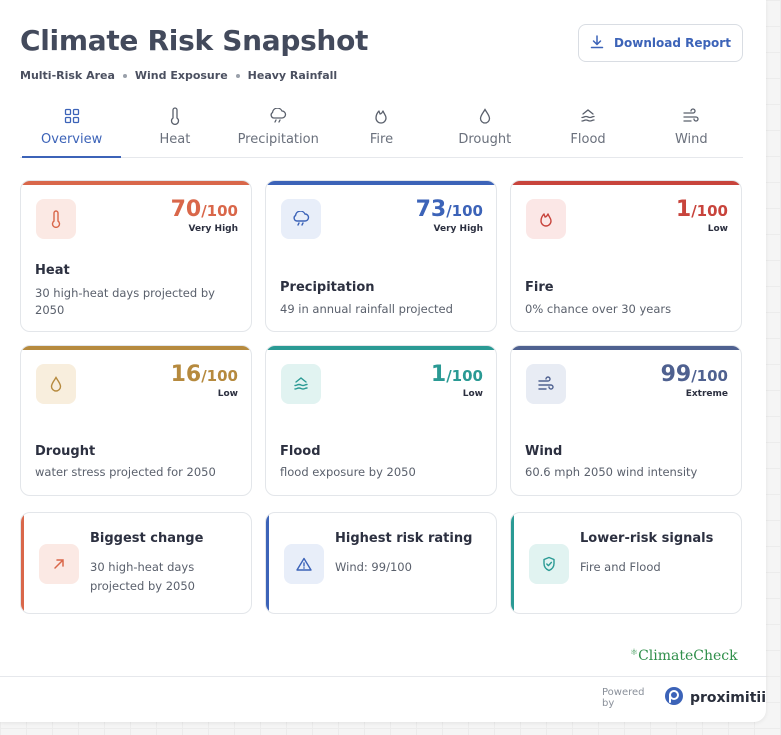  I want to click on tab-drought: Drought, so click(484, 129).